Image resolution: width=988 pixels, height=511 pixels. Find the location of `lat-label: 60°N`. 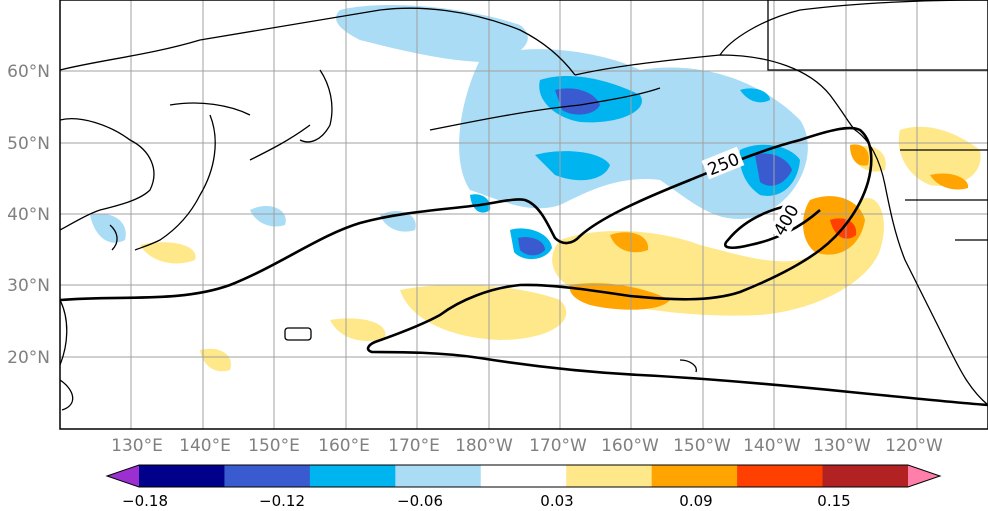

lat-label: 60°N is located at coordinates (28, 72).